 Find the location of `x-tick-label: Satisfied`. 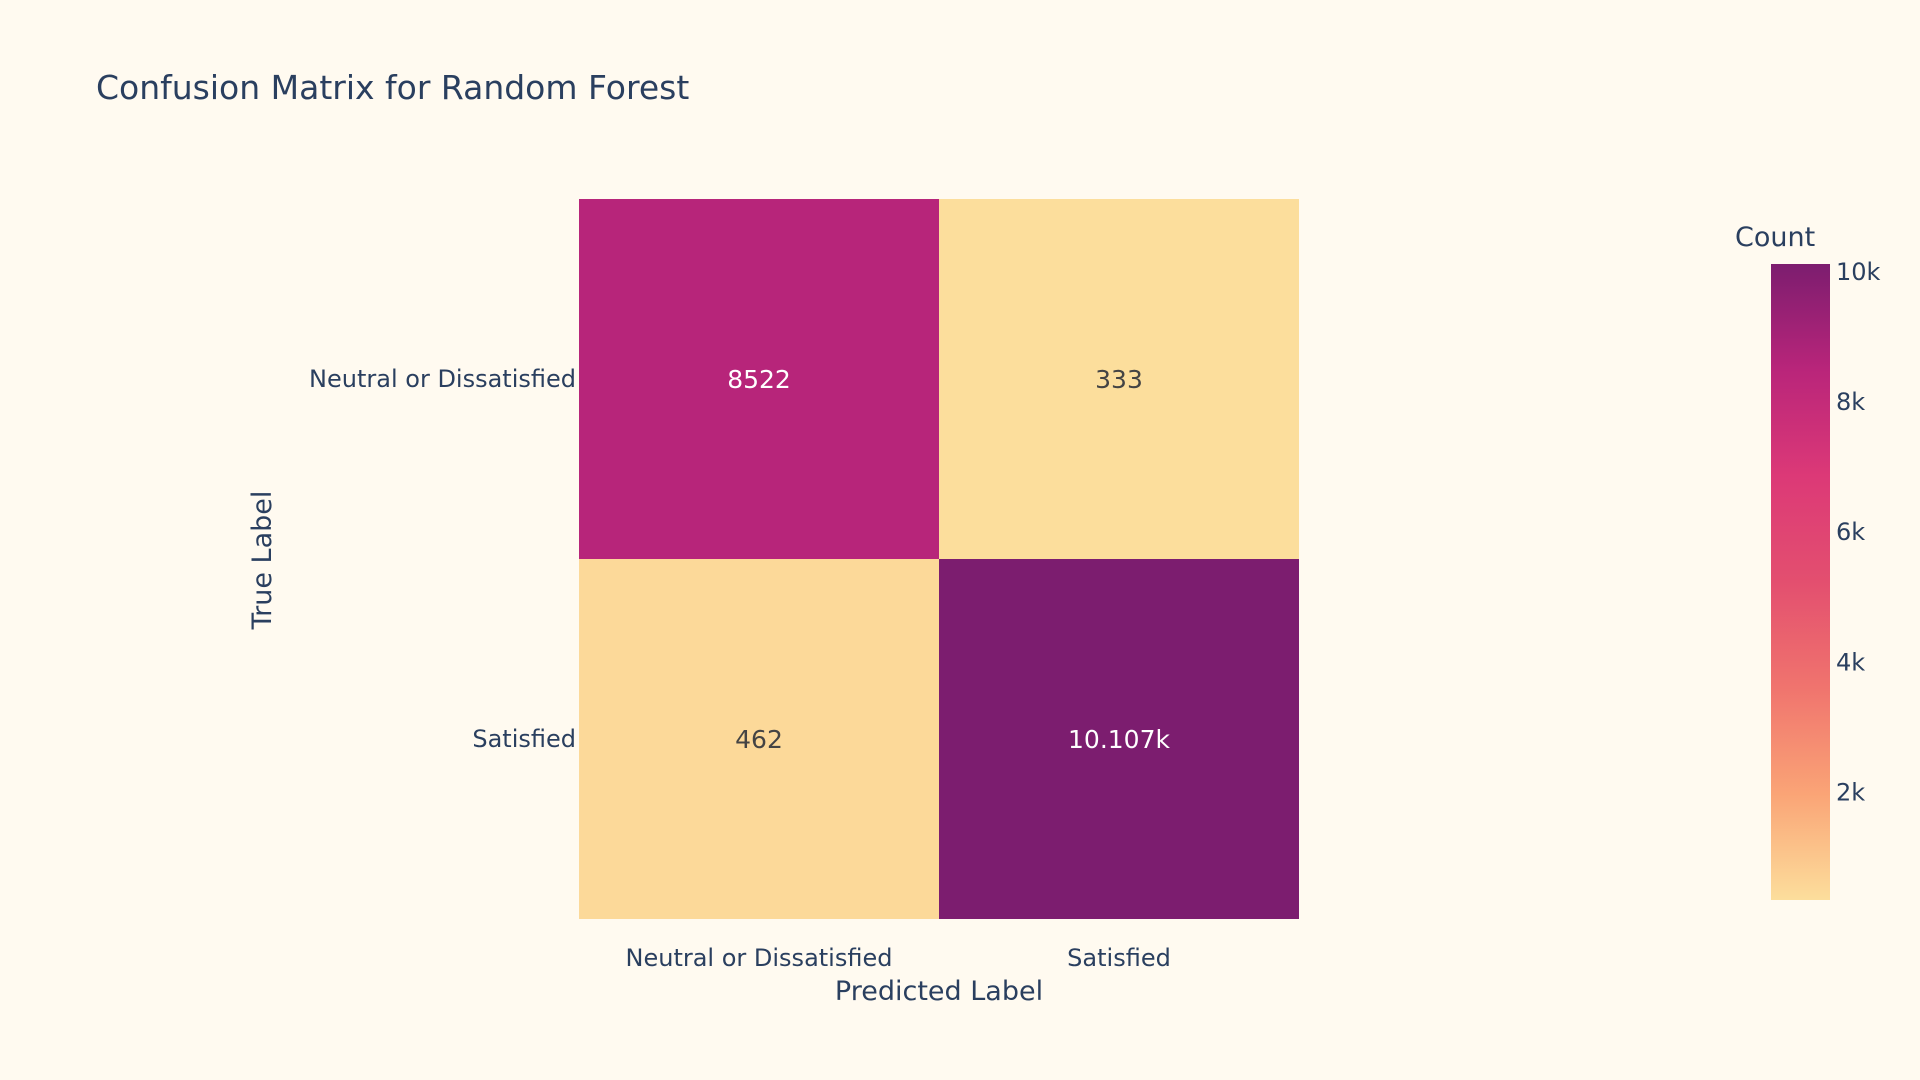

x-tick-label: Satisfied is located at coordinates (1119, 958).